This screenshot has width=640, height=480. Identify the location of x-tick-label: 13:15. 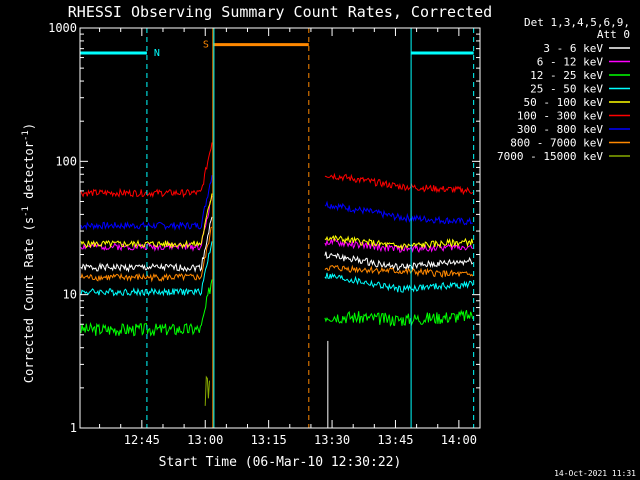
(269, 440).